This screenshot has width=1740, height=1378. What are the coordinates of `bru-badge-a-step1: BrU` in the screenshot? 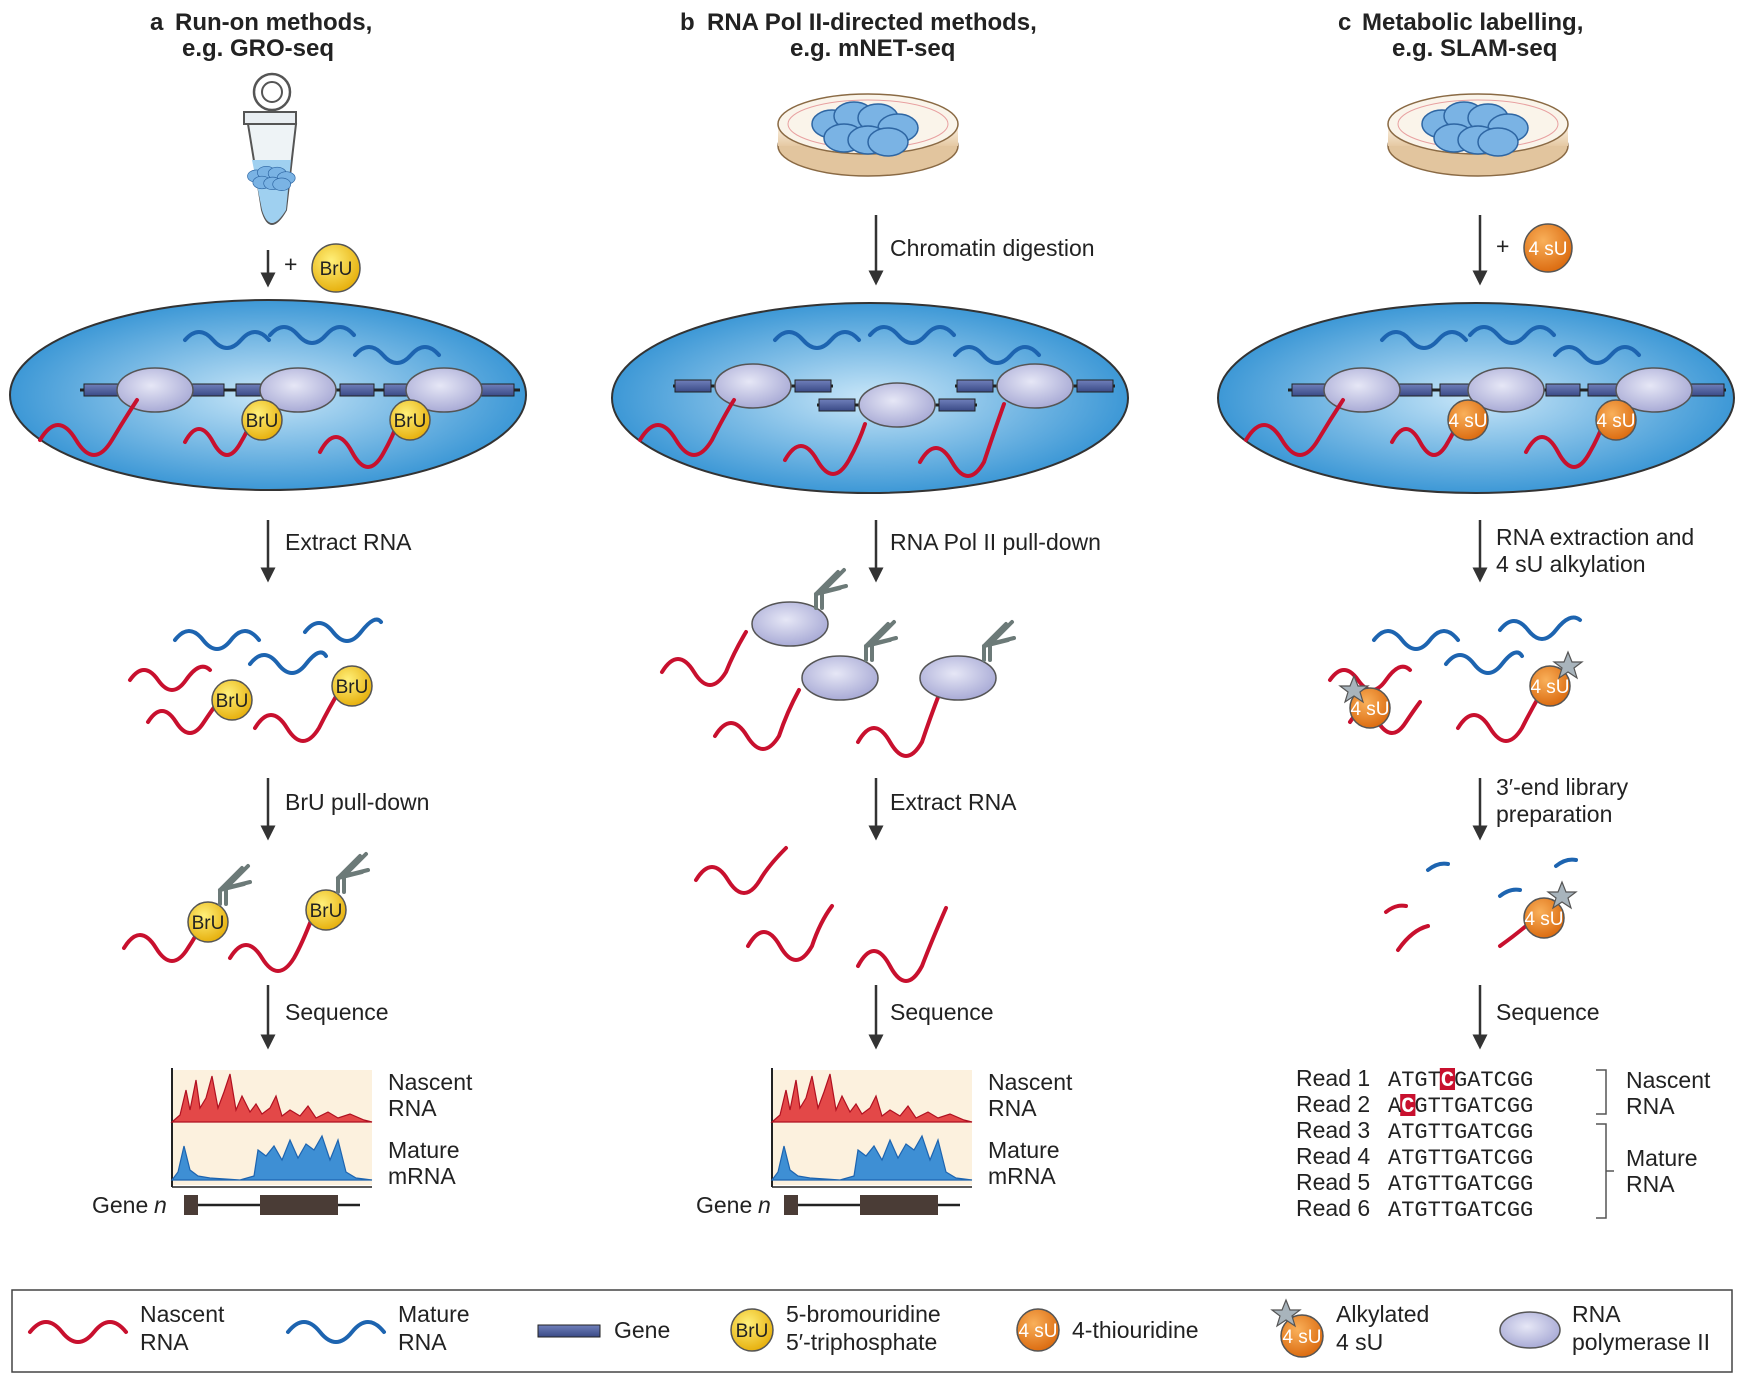 It's located at (336, 268).